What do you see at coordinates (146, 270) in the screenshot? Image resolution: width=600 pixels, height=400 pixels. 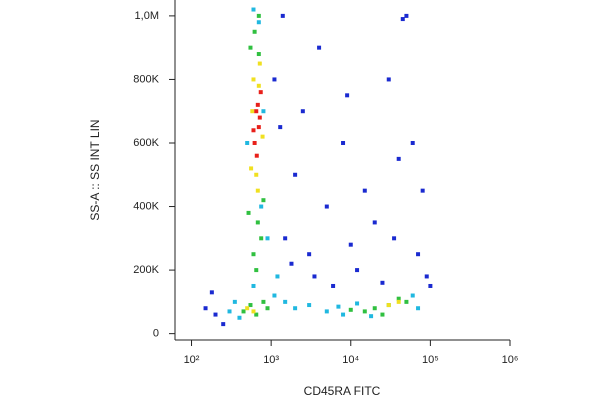 I see `y-tick-label: 200K` at bounding box center [146, 270].